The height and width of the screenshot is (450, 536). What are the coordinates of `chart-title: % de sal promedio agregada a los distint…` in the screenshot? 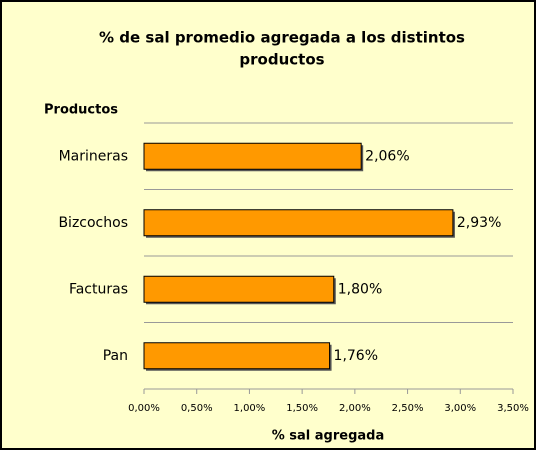 It's located at (282, 38).